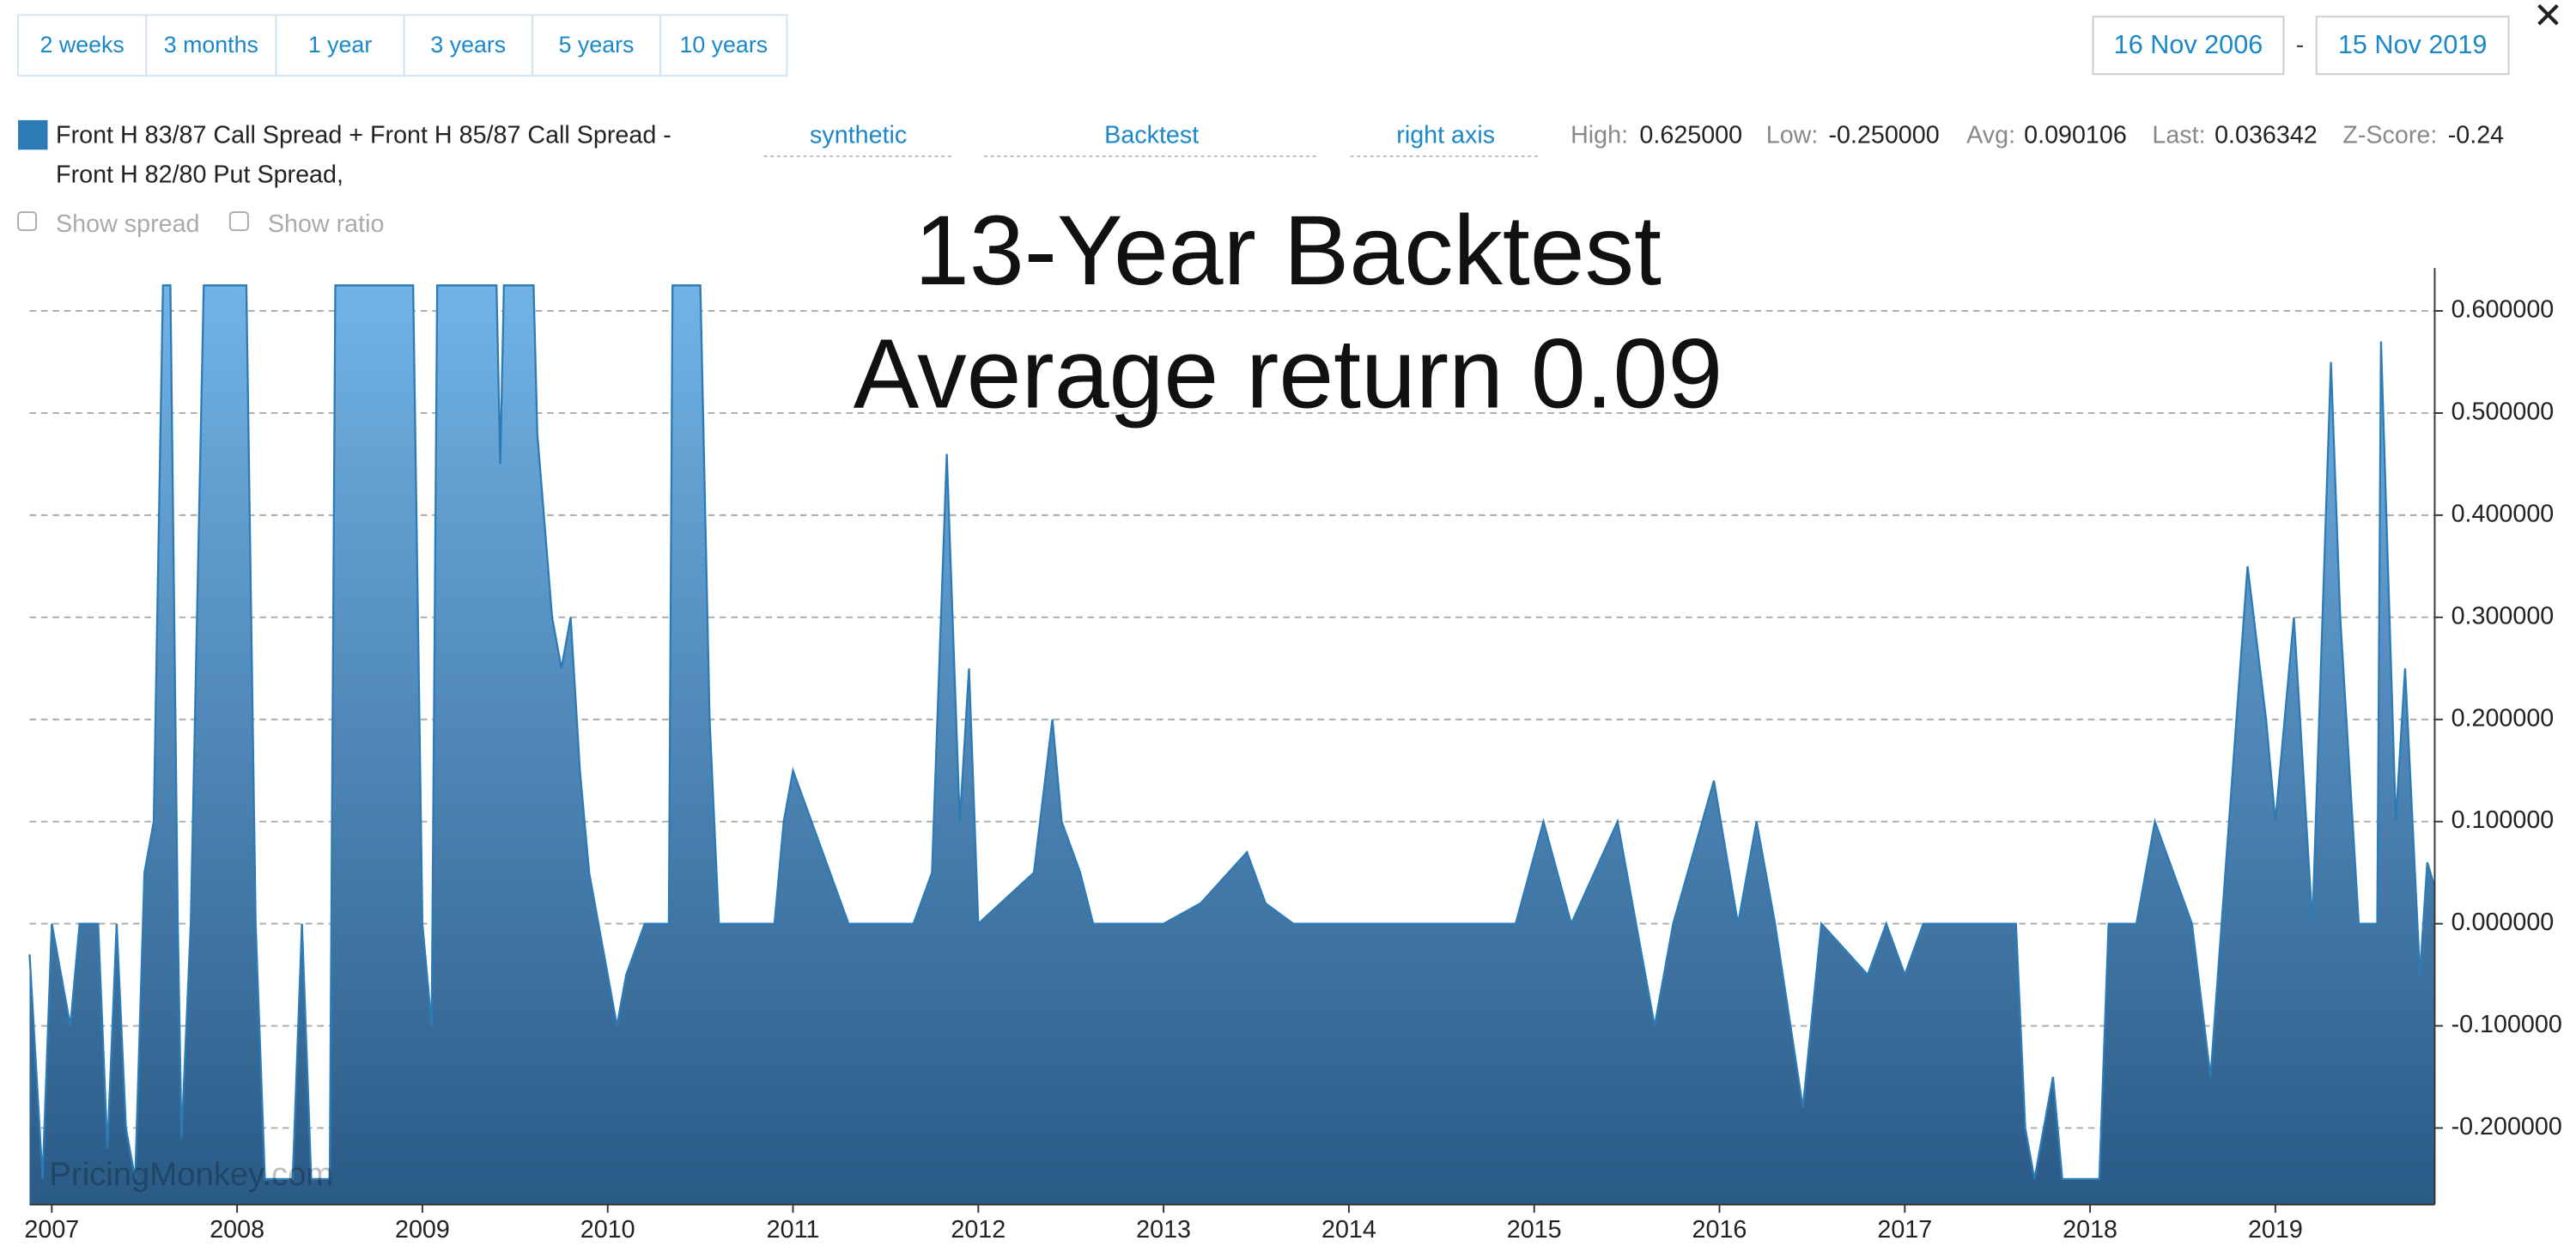 The width and height of the screenshot is (2576, 1259). What do you see at coordinates (607, 1230) in the screenshot?
I see `x-tick-label: 2010` at bounding box center [607, 1230].